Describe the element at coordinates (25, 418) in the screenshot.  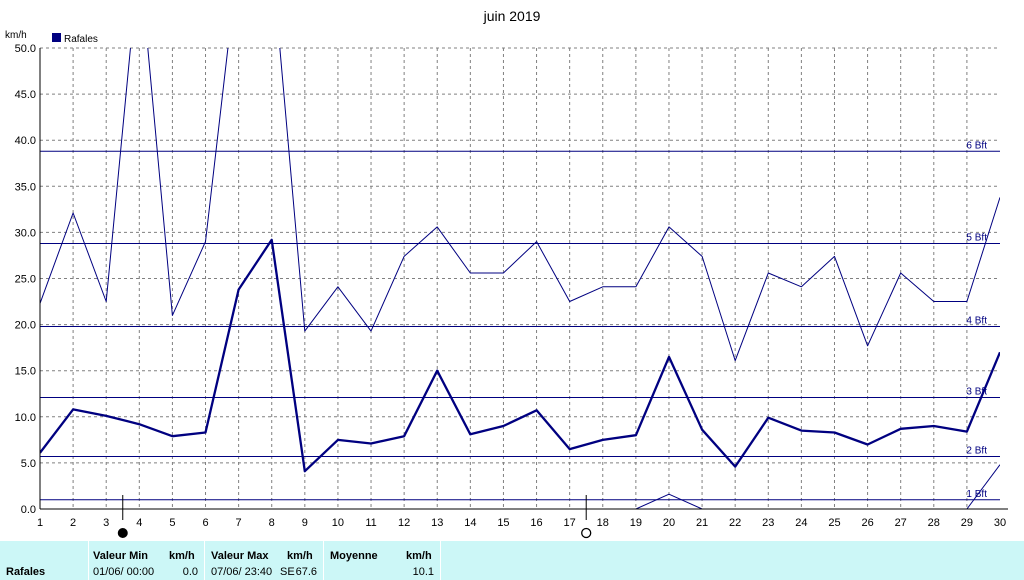
I see `y-tick-label: 10.0` at that location.